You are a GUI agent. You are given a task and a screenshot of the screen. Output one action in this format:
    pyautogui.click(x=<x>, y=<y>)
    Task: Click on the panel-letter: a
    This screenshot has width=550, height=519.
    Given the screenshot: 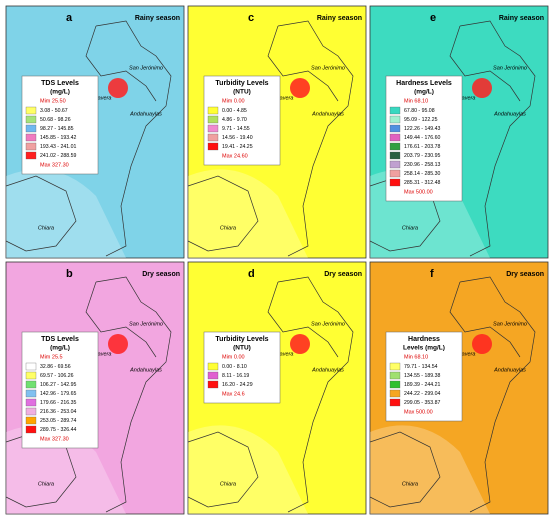 What is the action you would take?
    pyautogui.click(x=69, y=18)
    